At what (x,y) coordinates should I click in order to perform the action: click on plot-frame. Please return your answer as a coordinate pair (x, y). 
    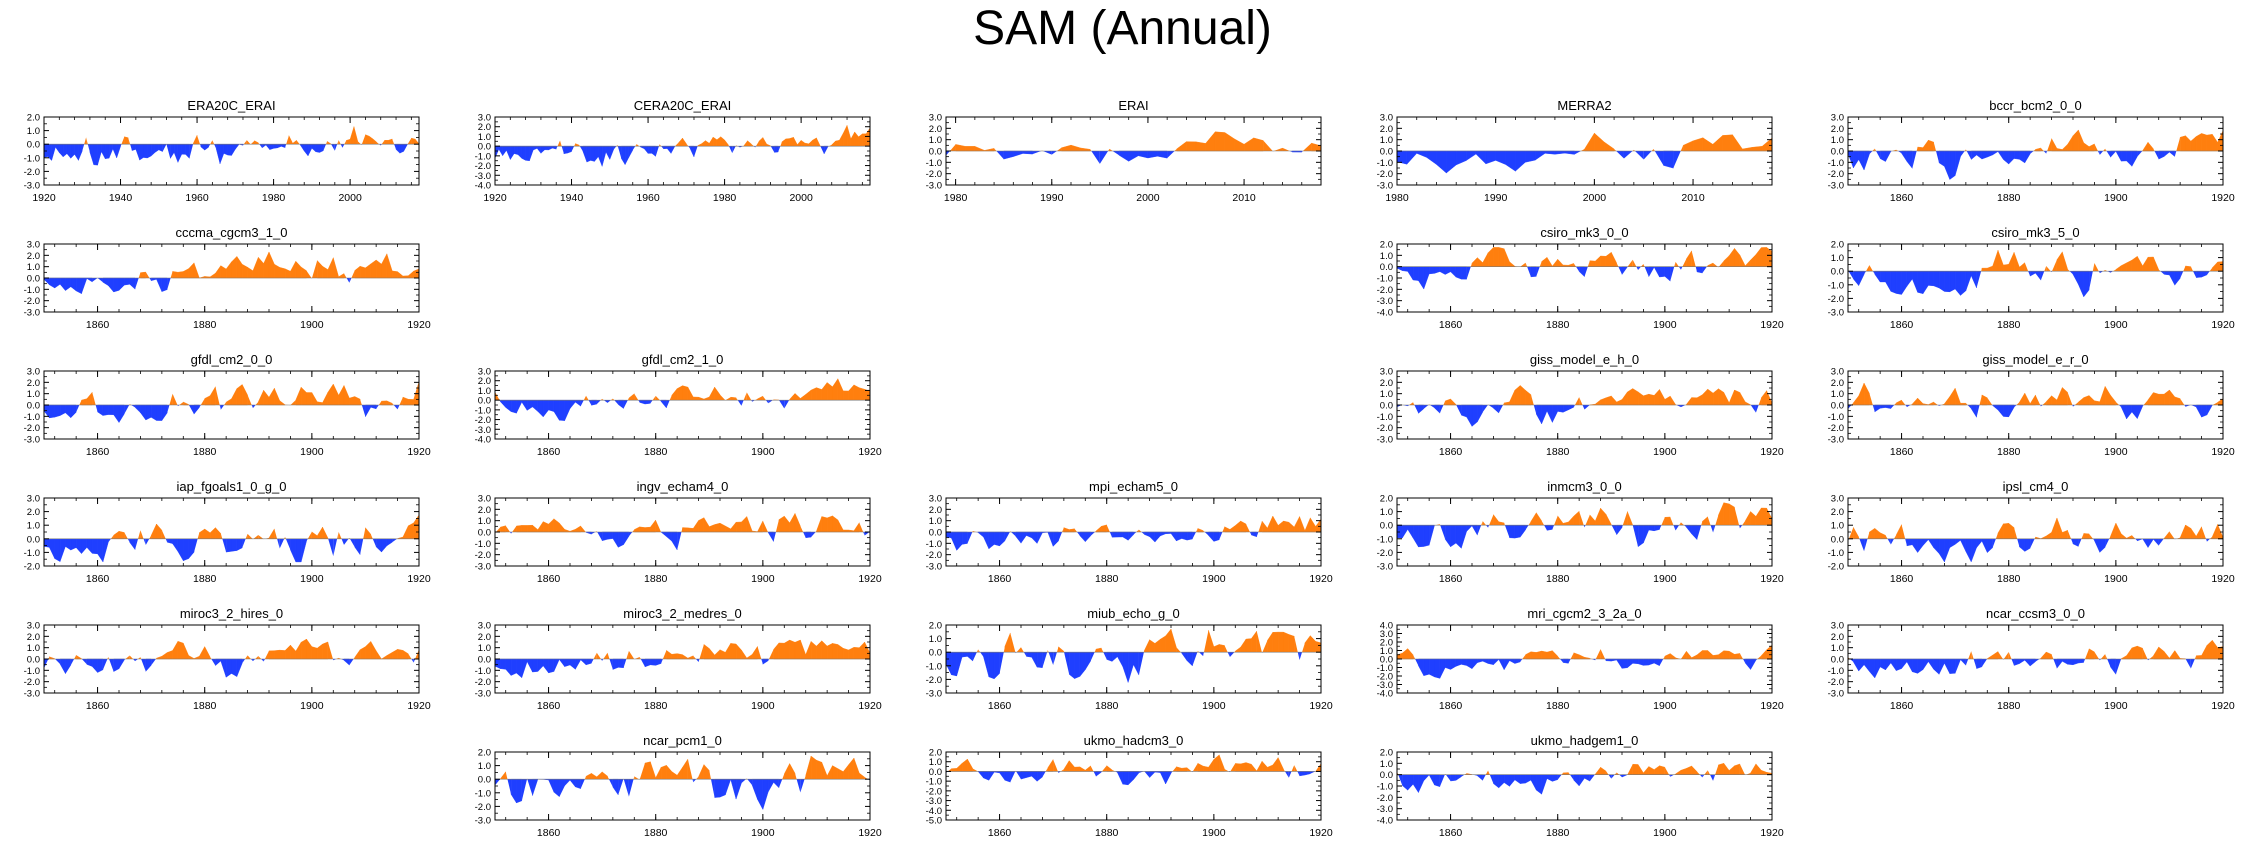
    Looking at the image, I should click on (682, 151).